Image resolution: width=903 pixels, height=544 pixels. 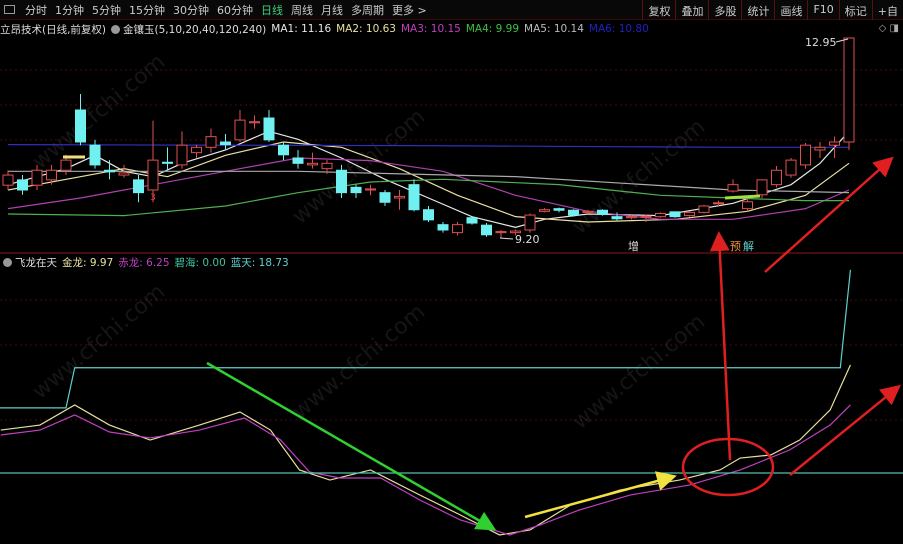 What do you see at coordinates (69, 10) in the screenshot?
I see `tab-1min: 1分钟` at bounding box center [69, 10].